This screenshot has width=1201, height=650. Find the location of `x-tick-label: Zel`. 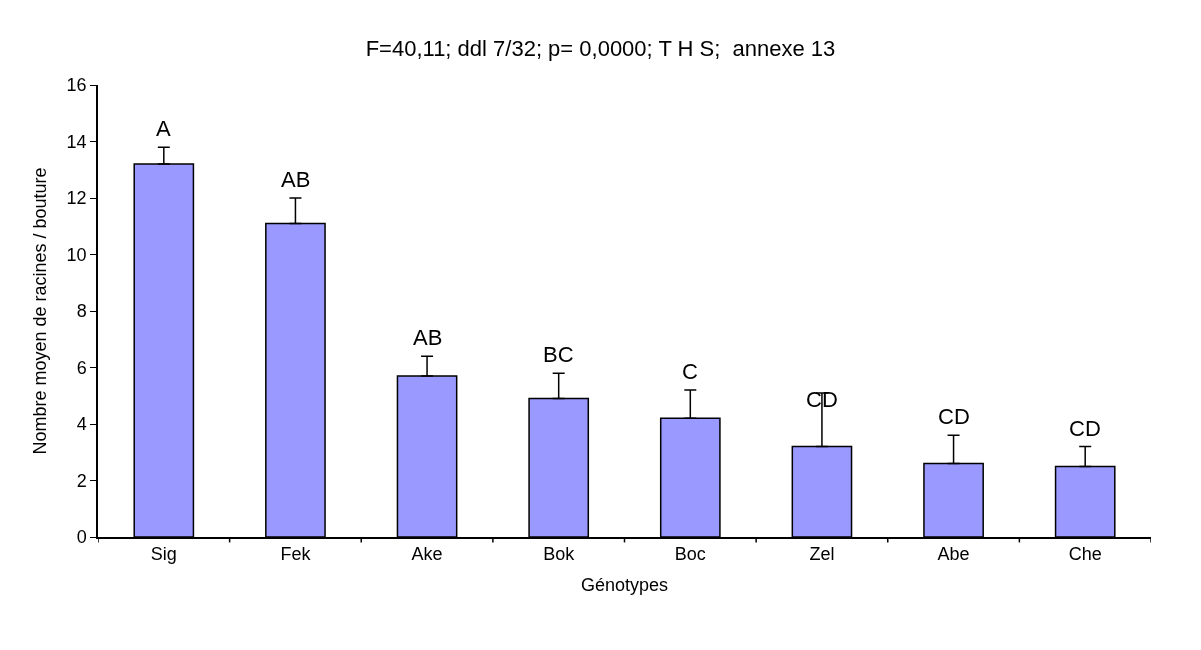

x-tick-label: Zel is located at coordinates (822, 554).